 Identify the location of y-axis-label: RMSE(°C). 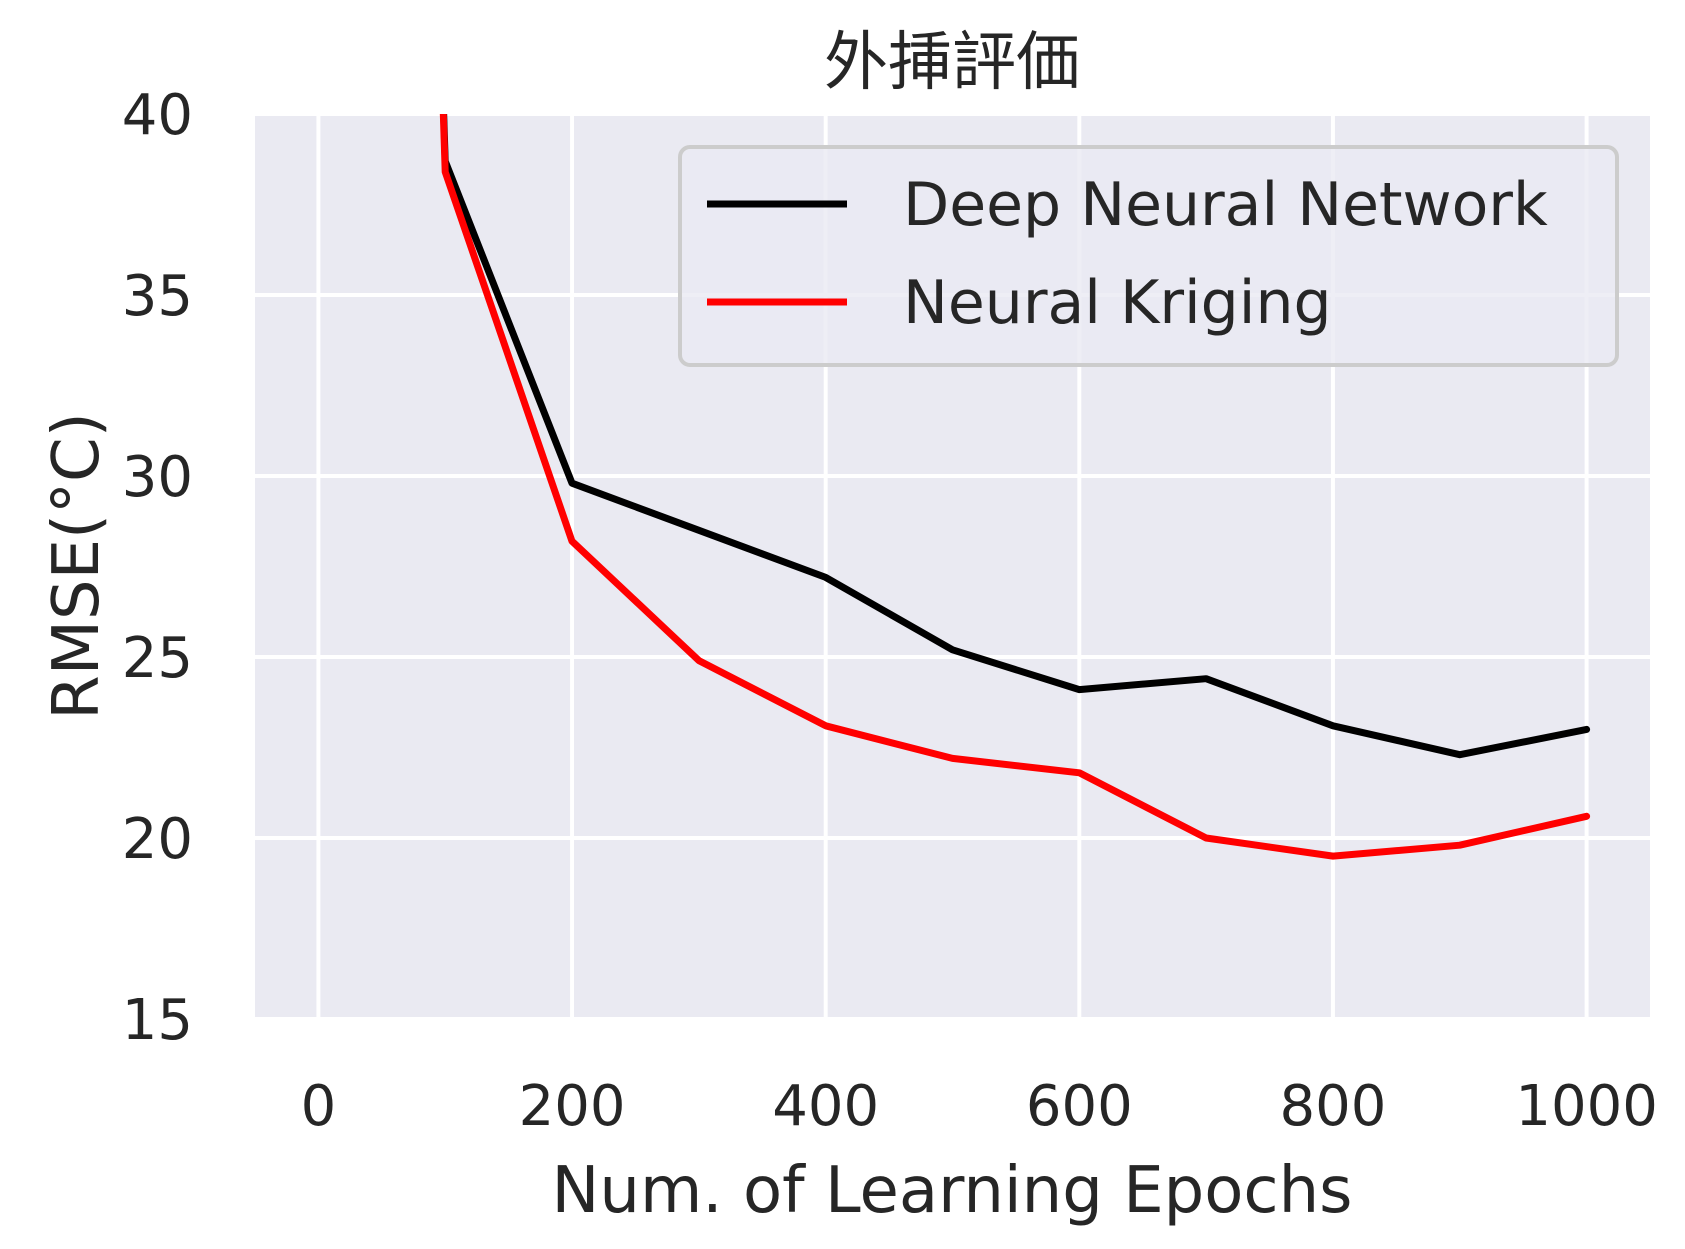
(77, 565).